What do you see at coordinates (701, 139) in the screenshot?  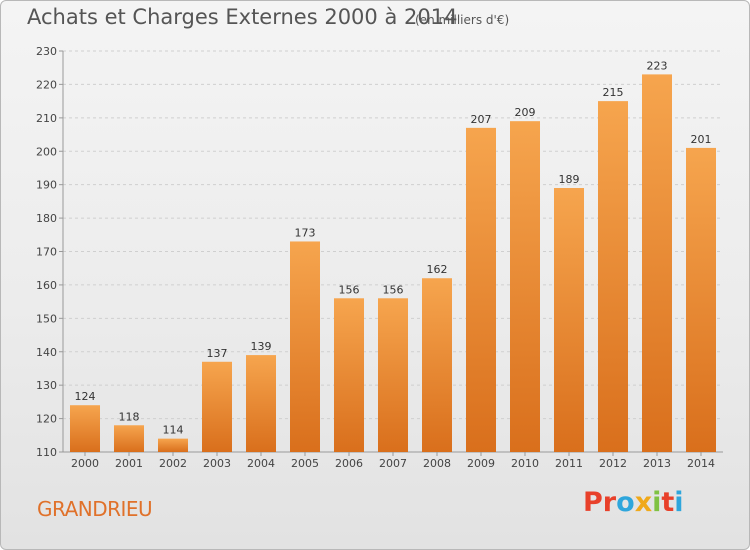 I see `data-label-2014: 201` at bounding box center [701, 139].